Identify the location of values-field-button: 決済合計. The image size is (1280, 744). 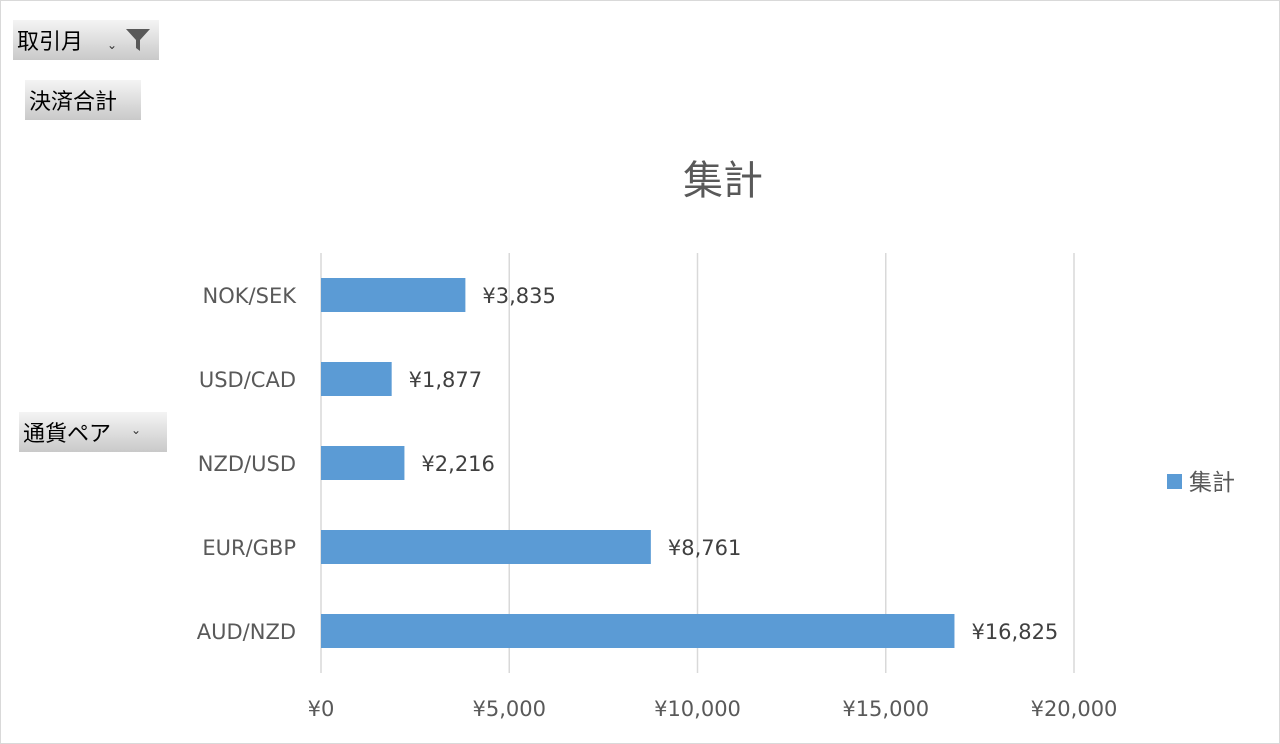
(83, 100).